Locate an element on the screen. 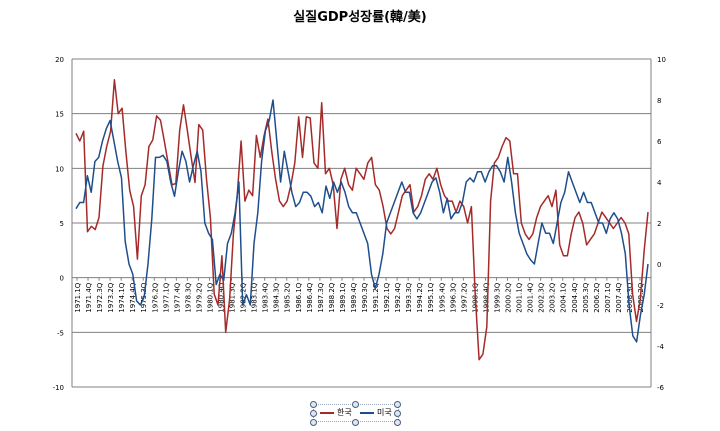  x-tick-label: 1985.2Q is located at coordinates (288, 297).